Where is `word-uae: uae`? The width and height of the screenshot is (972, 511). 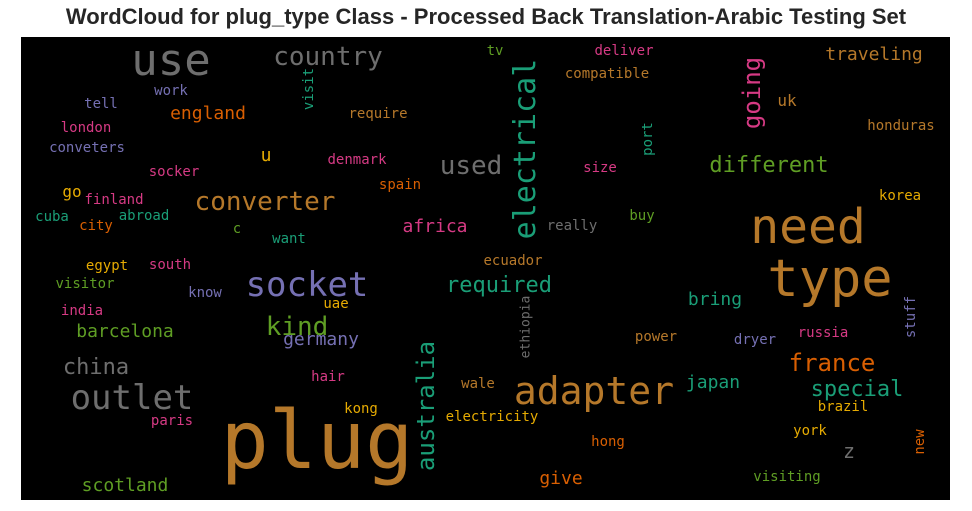
word-uae: uae is located at coordinates (336, 304).